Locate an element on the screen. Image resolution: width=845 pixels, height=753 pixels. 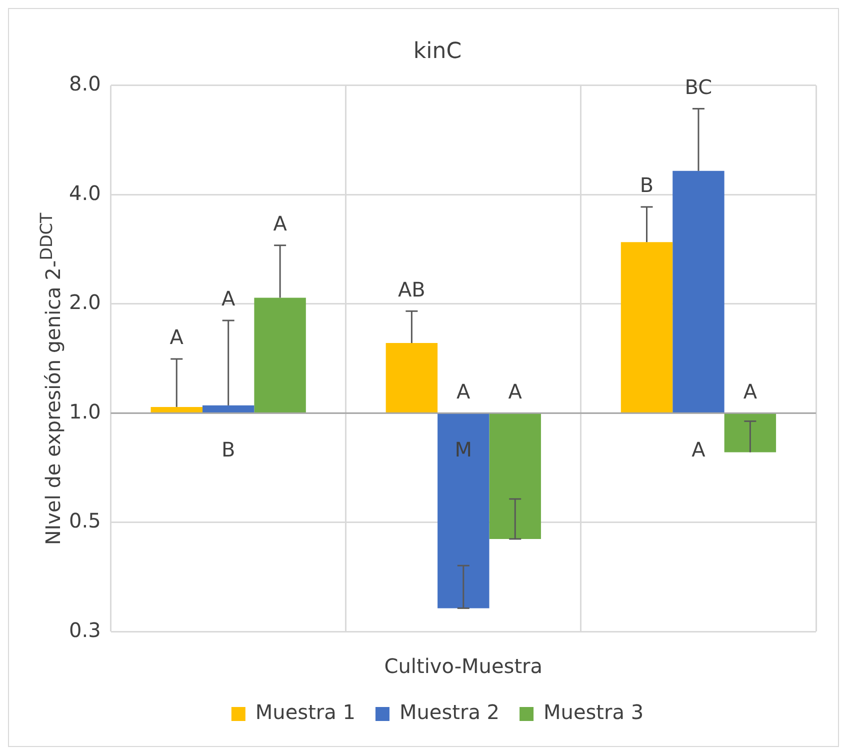
y-tick-label: 0.3 is located at coordinates (84, 630).